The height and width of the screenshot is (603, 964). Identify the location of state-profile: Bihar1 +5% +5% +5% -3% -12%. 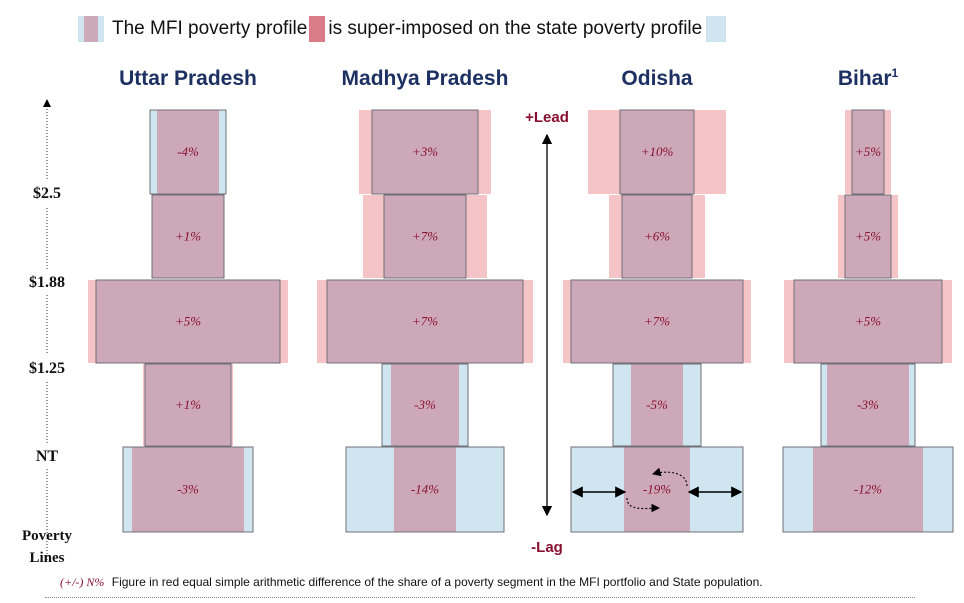
(868, 299).